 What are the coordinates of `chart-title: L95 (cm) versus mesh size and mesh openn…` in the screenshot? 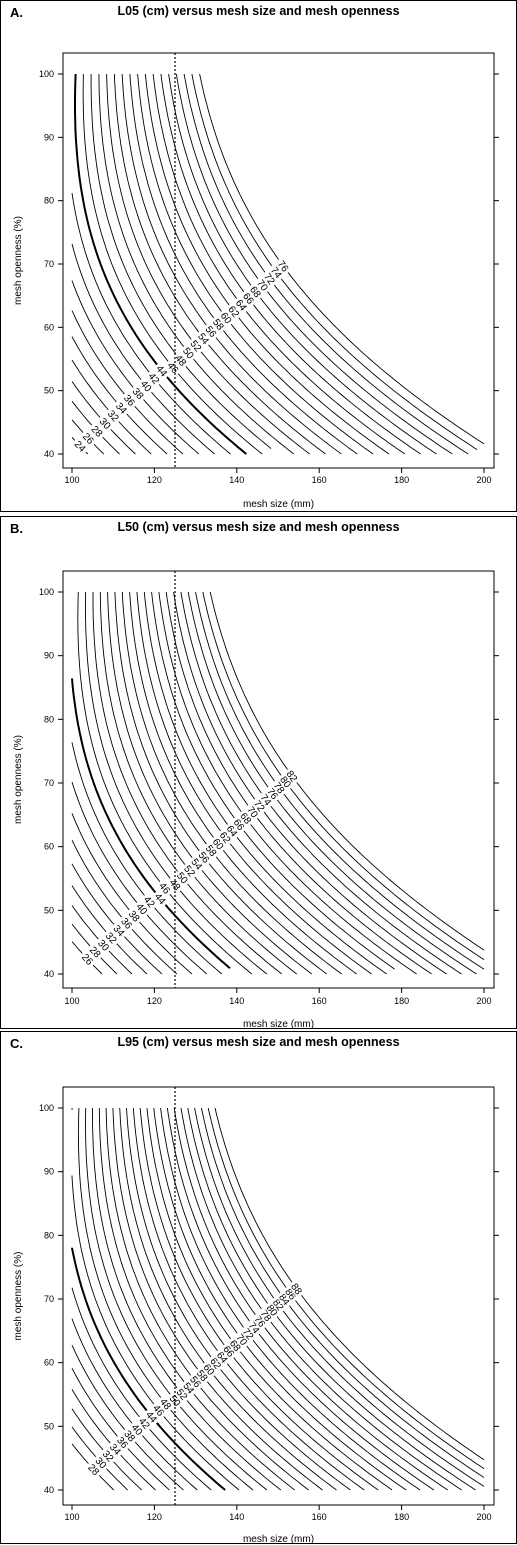 It's located at (258, 1042).